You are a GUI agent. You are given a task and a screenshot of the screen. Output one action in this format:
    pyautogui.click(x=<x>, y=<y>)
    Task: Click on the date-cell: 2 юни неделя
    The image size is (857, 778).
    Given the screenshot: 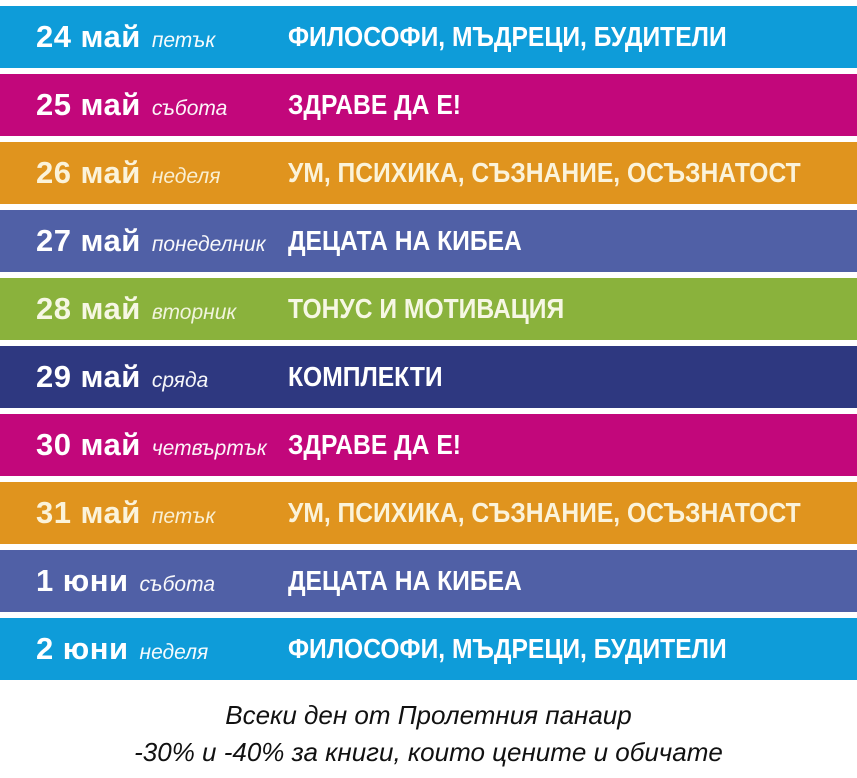 What is the action you would take?
    pyautogui.click(x=144, y=649)
    